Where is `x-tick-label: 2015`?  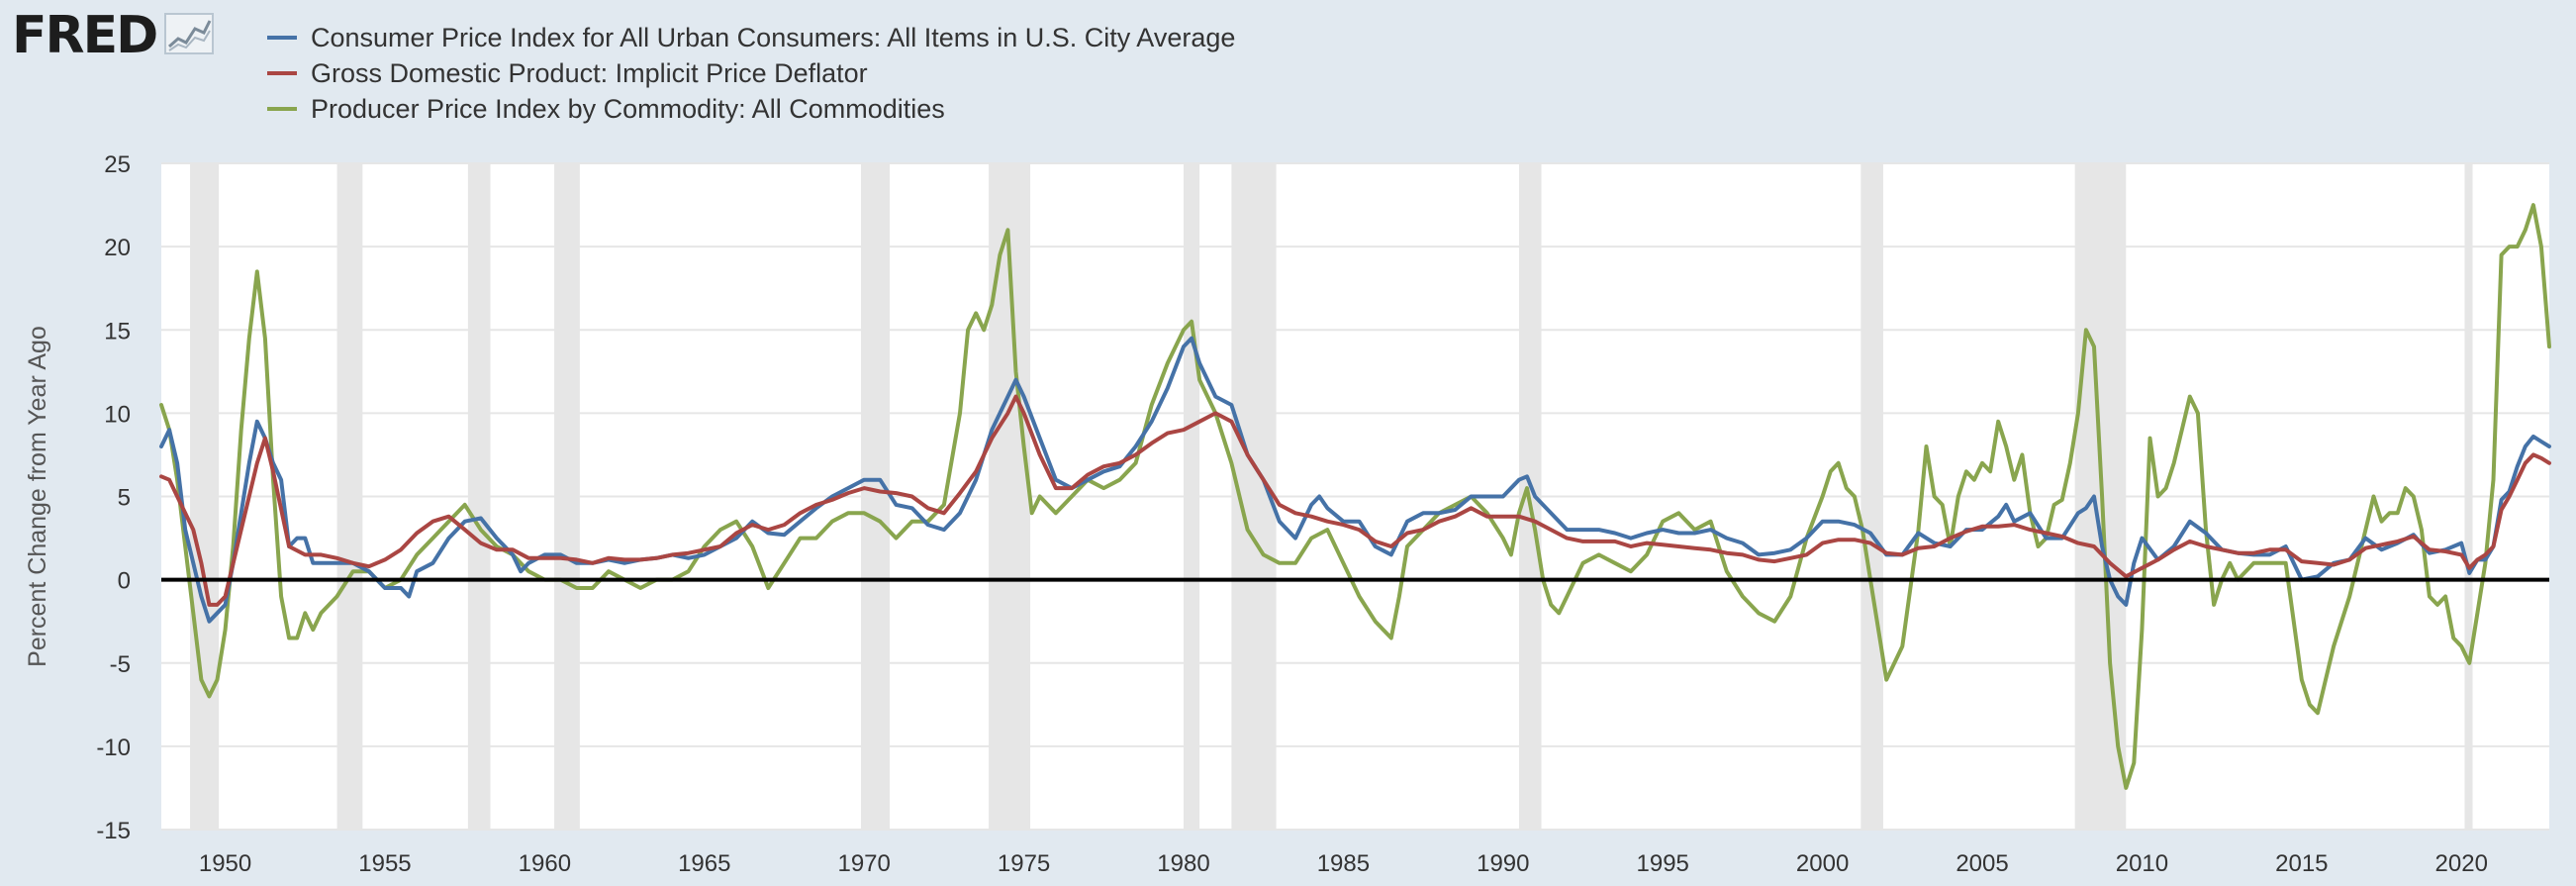 x-tick-label: 2015 is located at coordinates (2301, 863).